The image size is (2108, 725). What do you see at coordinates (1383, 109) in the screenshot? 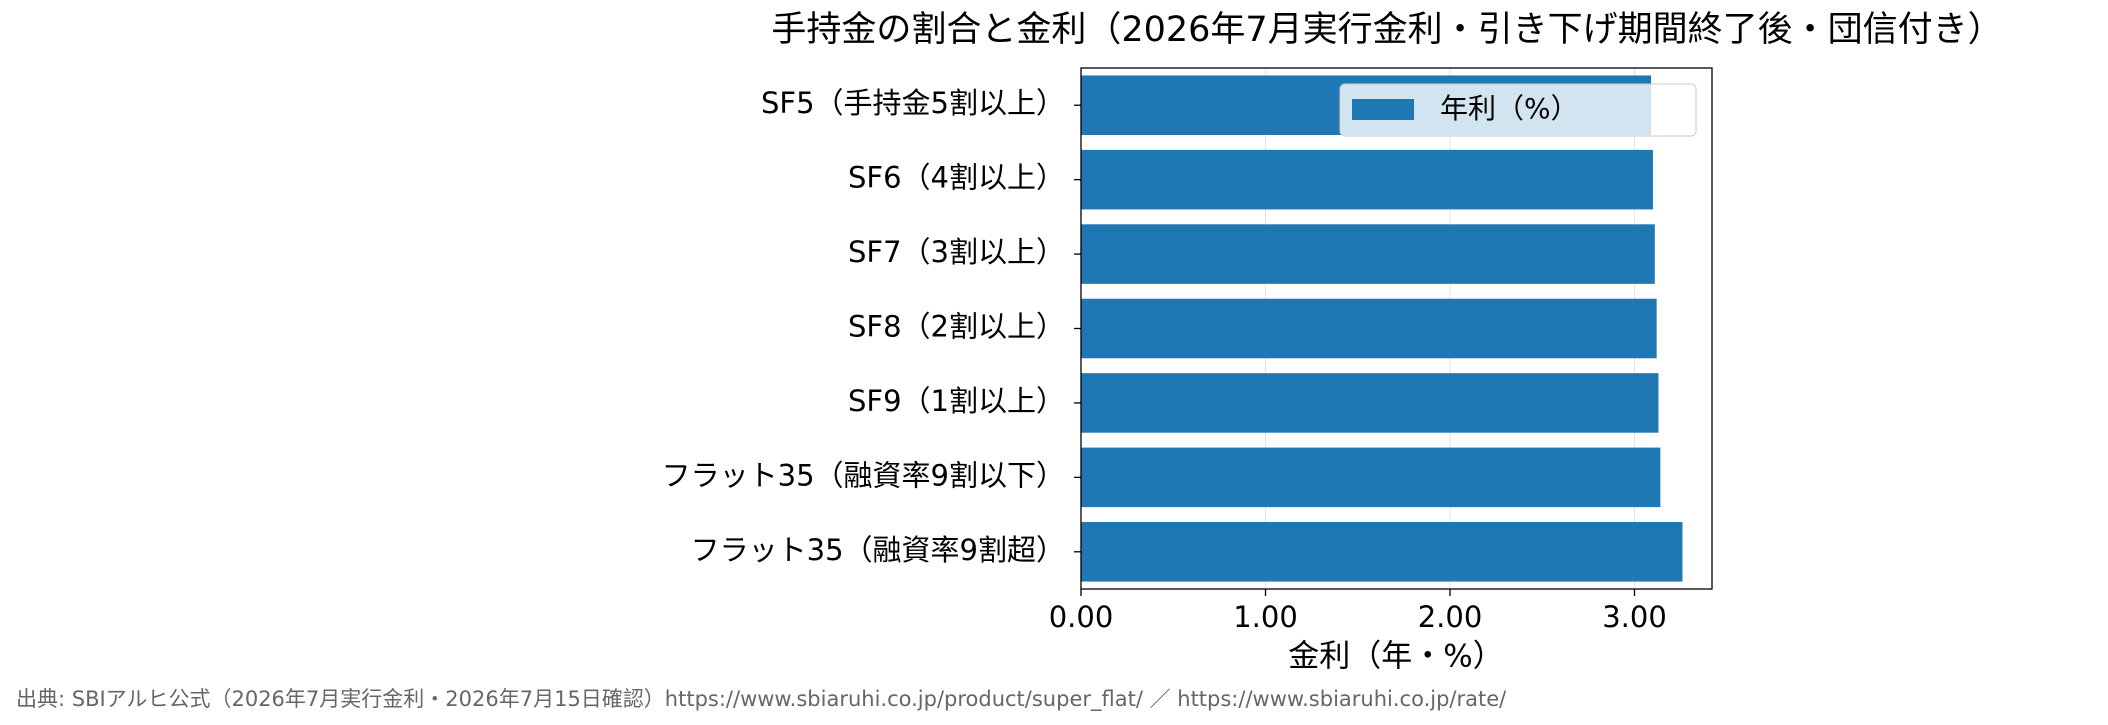
I see `legend-swatch` at bounding box center [1383, 109].